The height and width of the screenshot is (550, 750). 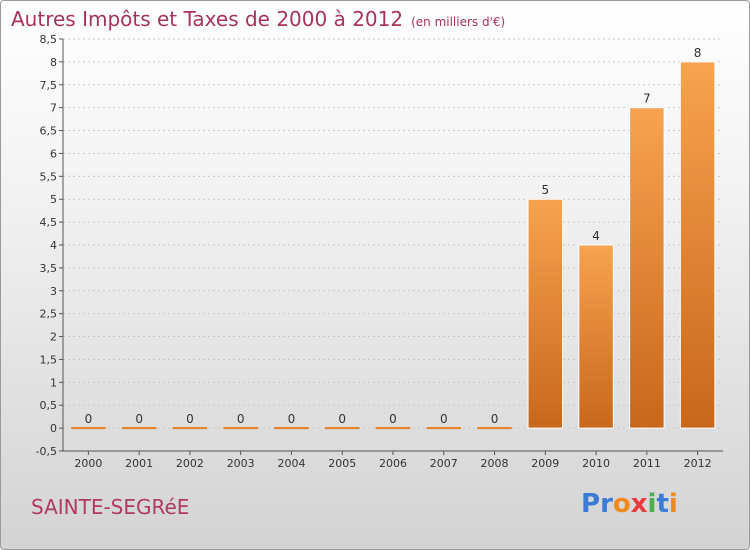 I want to click on y-tick-label: 4,5, so click(x=49, y=222).